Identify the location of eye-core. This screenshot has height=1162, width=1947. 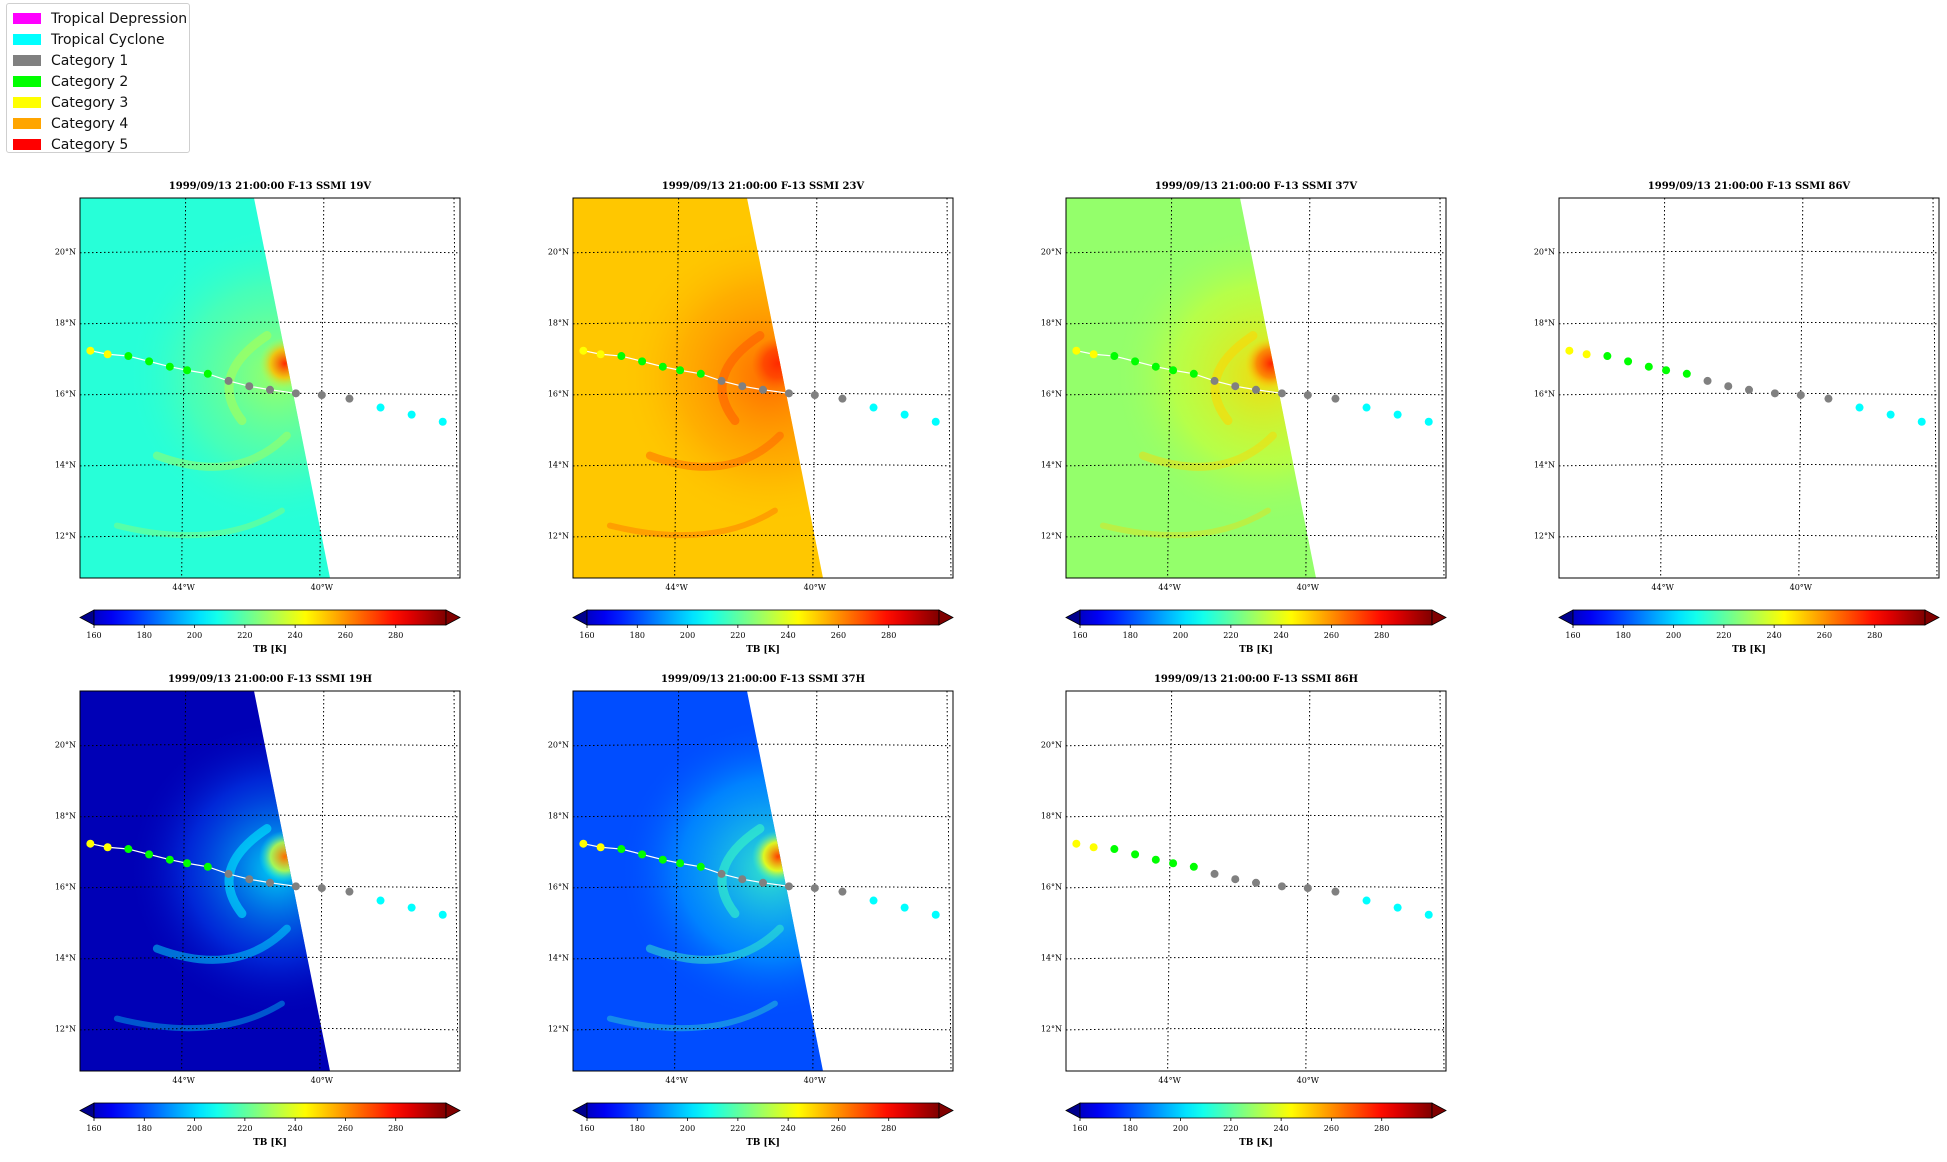
(284, 363).